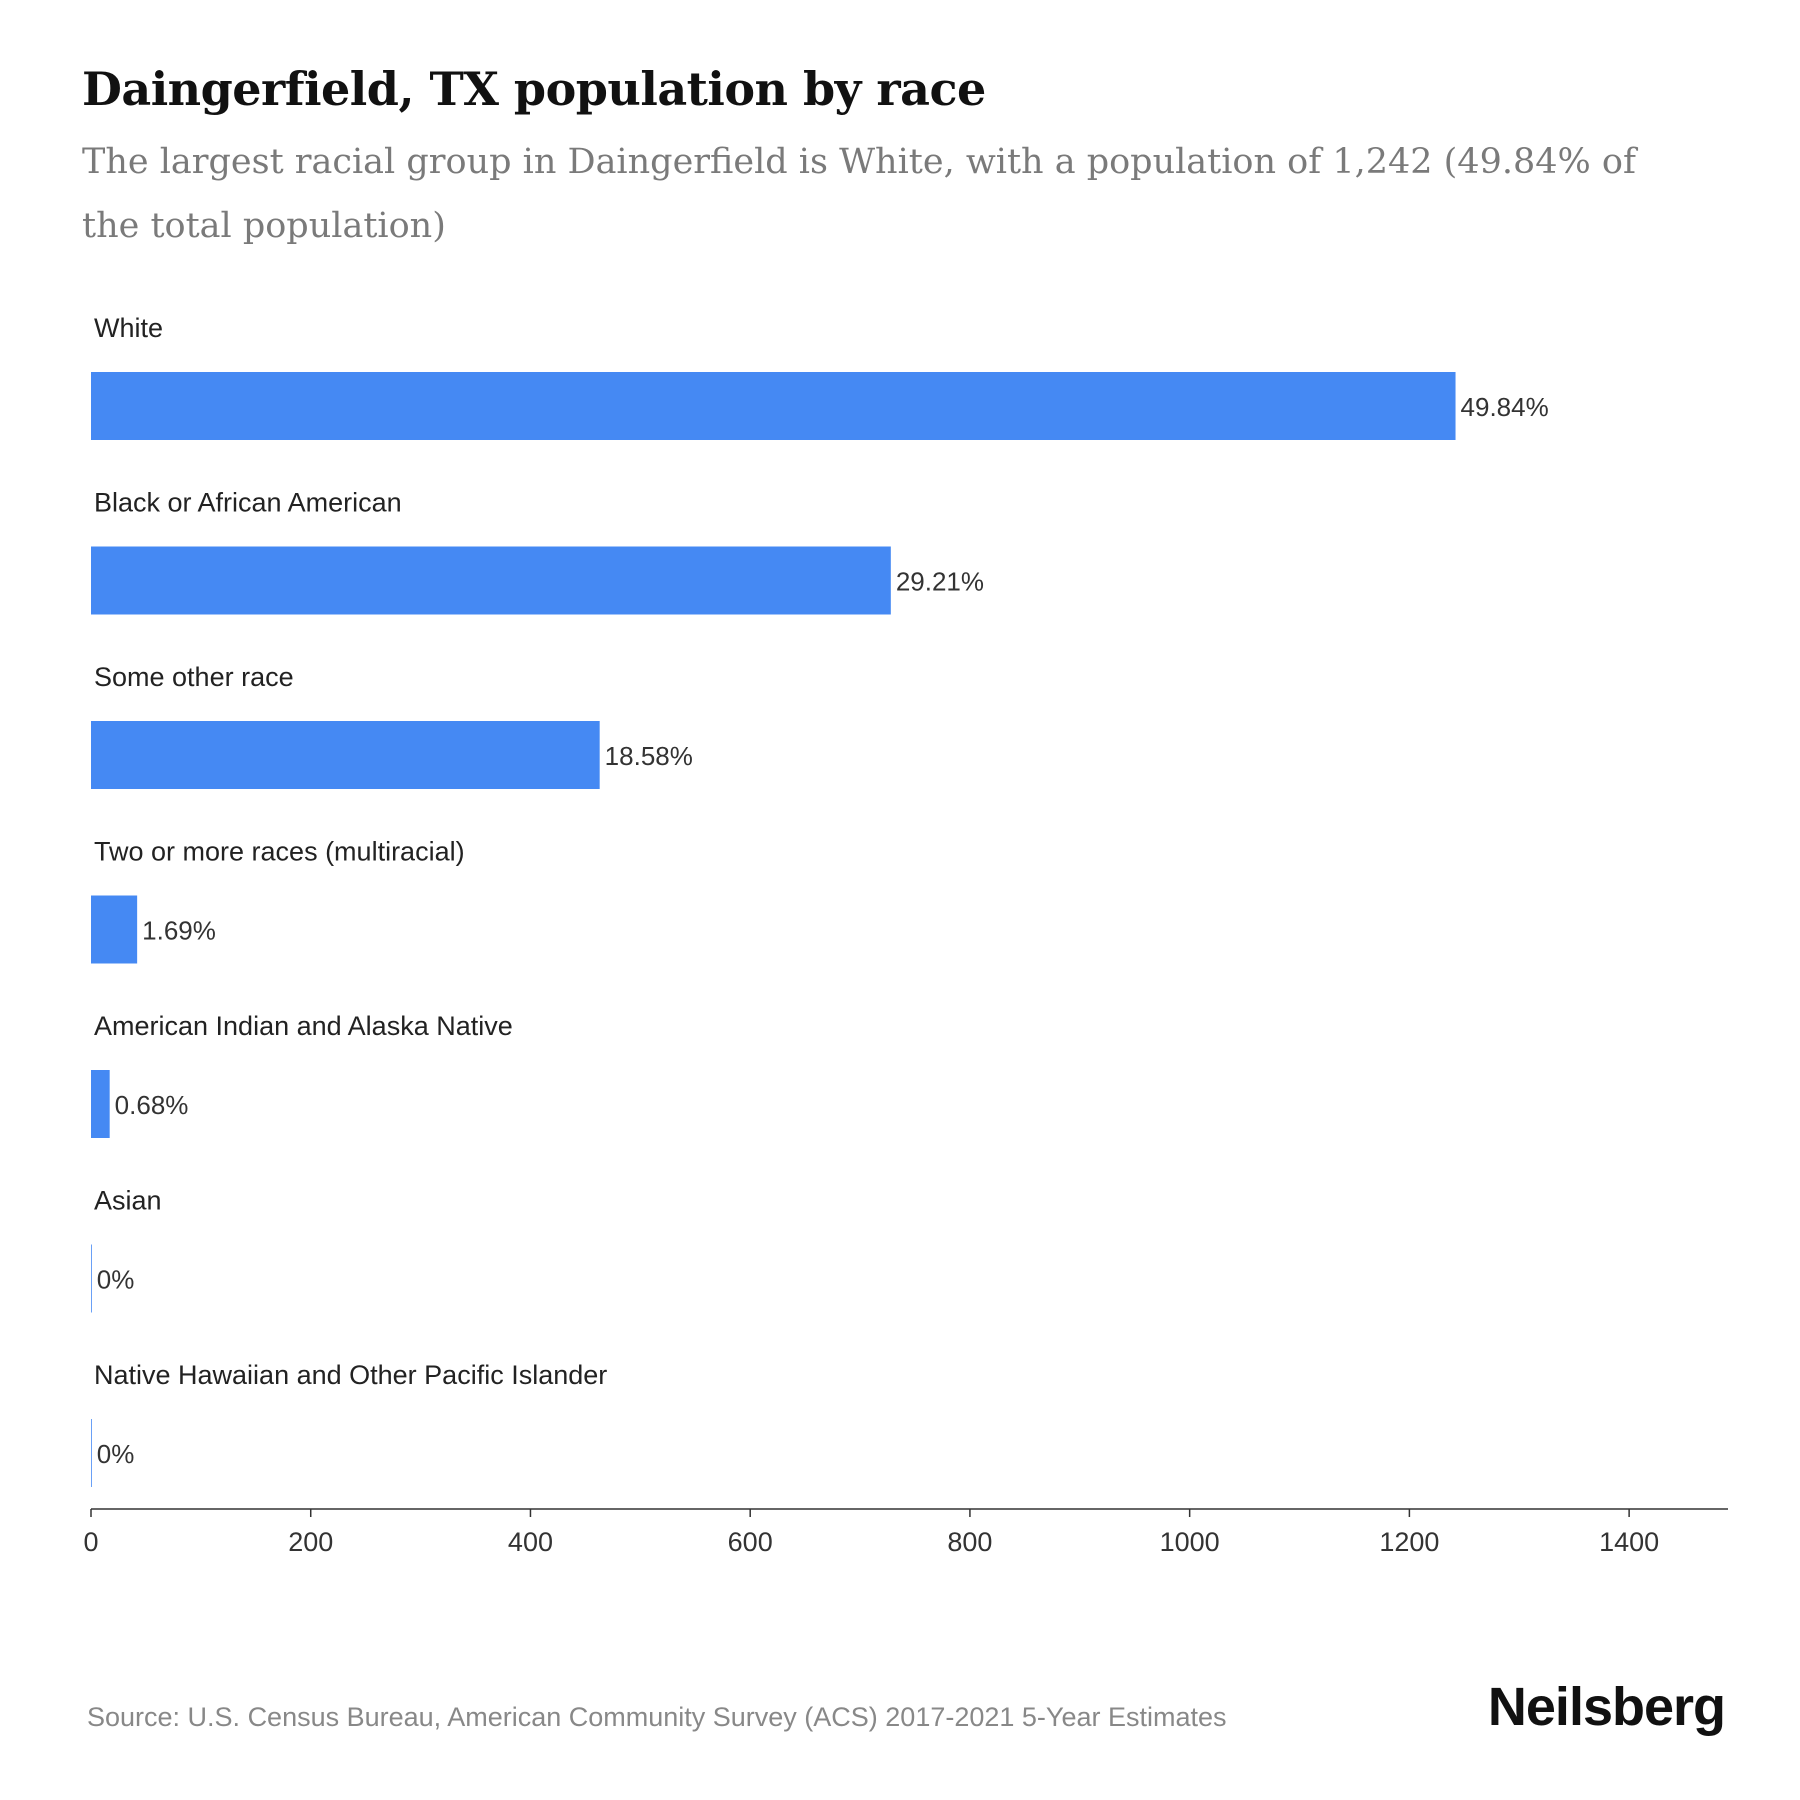 This screenshot has height=1800, width=1800. Describe the element at coordinates (90, 1542) in the screenshot. I see `x-tick-label: 0` at that location.